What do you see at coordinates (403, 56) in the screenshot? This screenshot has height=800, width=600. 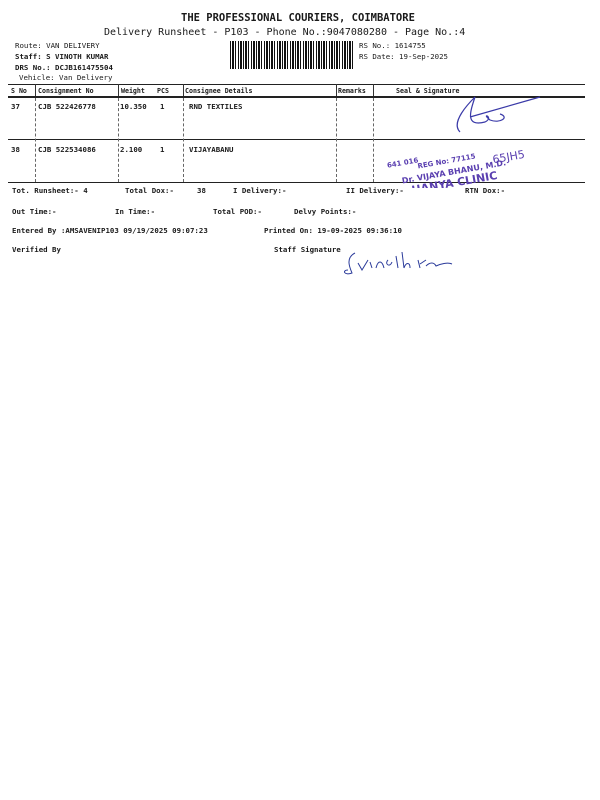 I see `rs-date: RS Date: 19-Sep-2025` at bounding box center [403, 56].